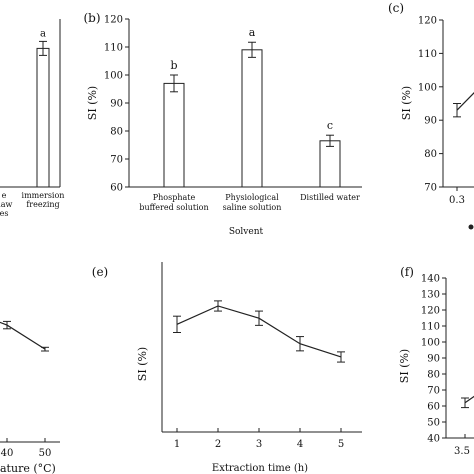 The width and height of the screenshot is (474, 474). Describe the element at coordinates (430, 343) in the screenshot. I see `panel-f-y-tick-label: 100` at that location.